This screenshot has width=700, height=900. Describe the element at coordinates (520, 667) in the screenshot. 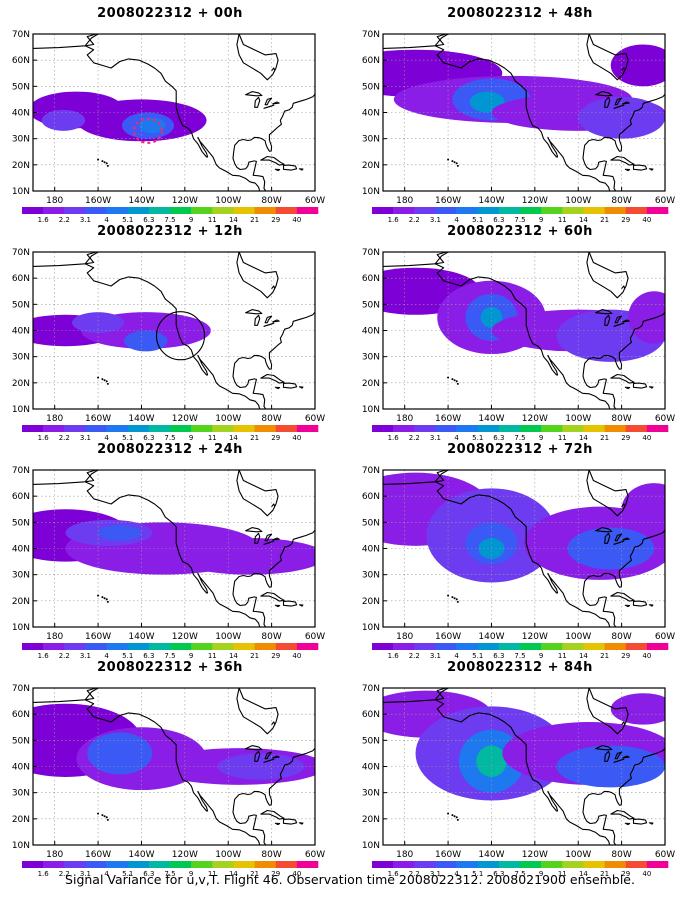

I see `panel-title: 2008022312 + 84h` at that location.